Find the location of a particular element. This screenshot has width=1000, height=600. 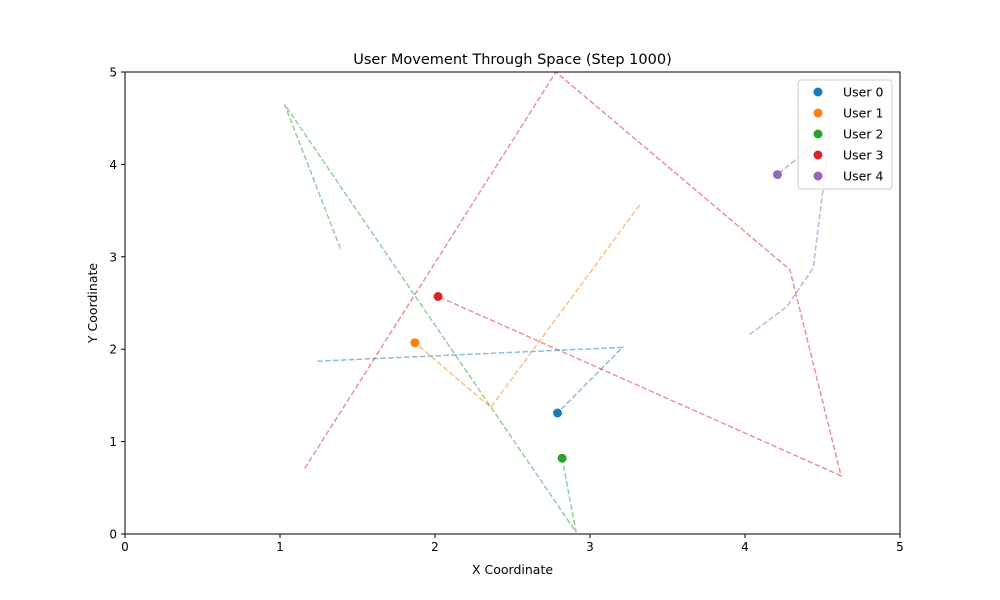

x-tick-label: 3 is located at coordinates (590, 547).